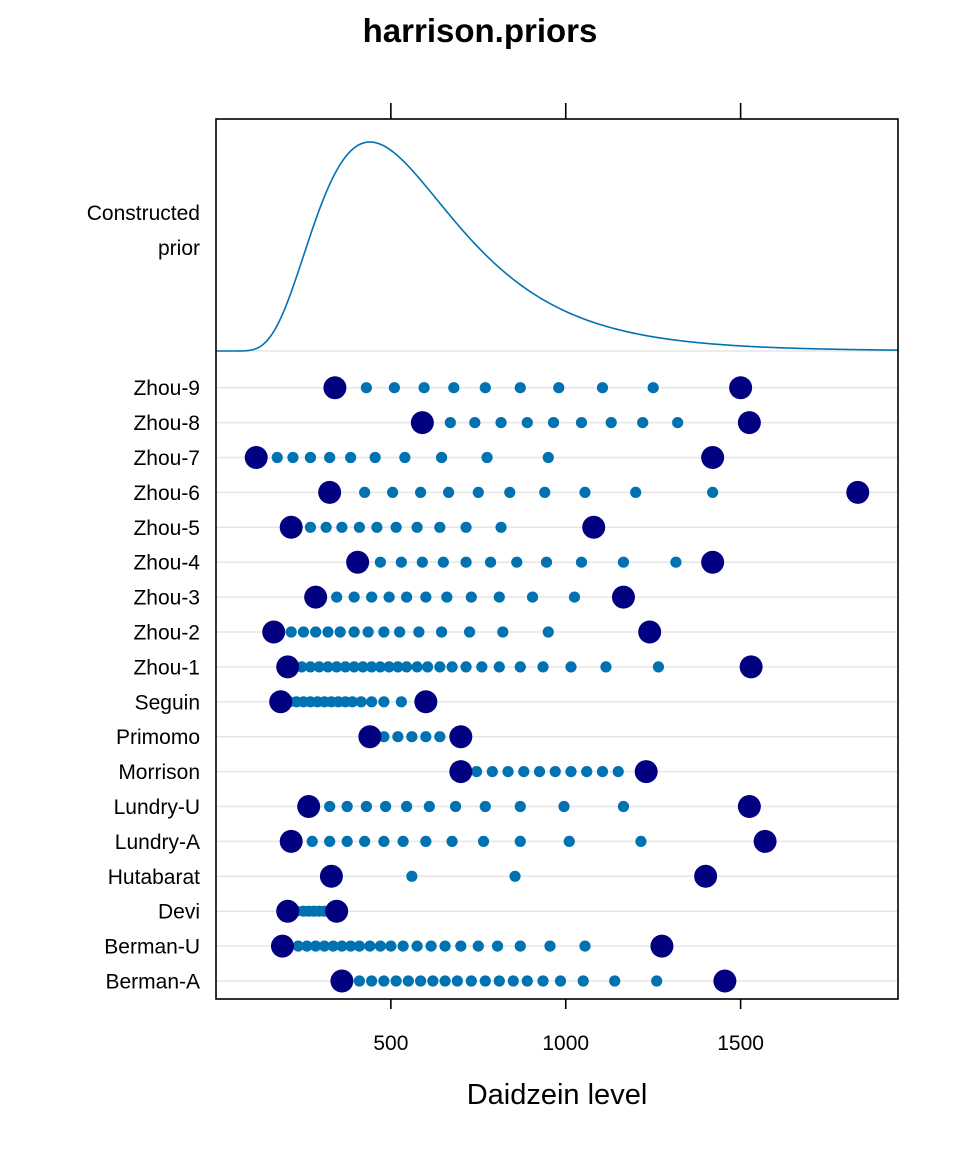 The height and width of the screenshot is (1152, 960). Describe the element at coordinates (166, 563) in the screenshot. I see `row-label: Zhou-4` at that location.